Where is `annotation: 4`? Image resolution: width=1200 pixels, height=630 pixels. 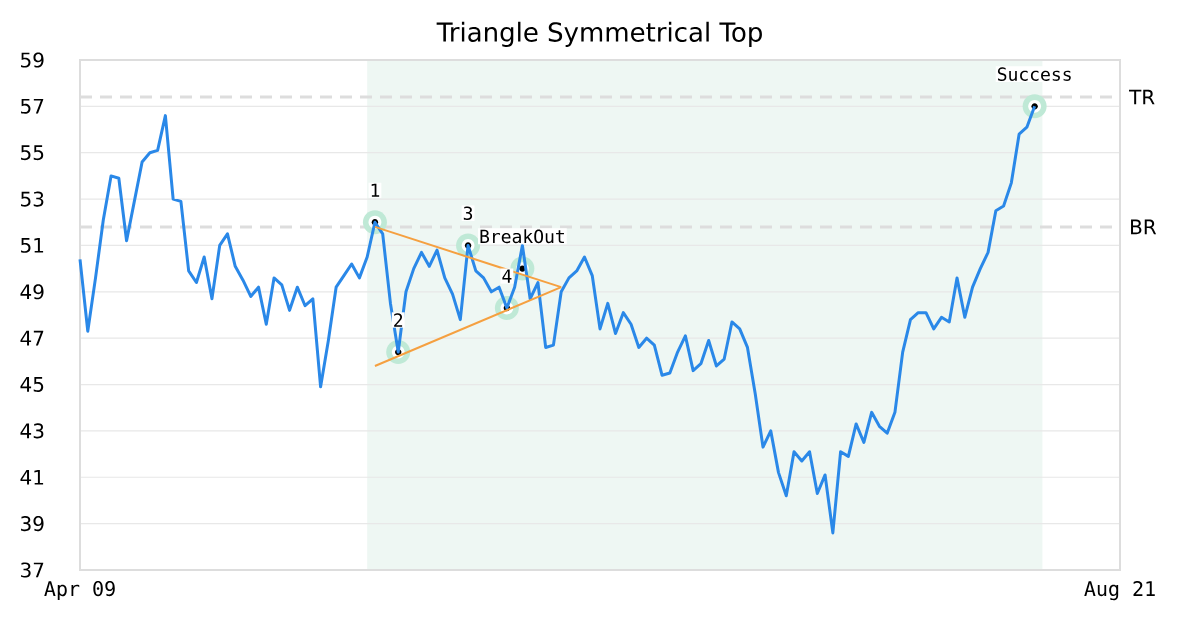 annotation: 4 is located at coordinates (507, 276).